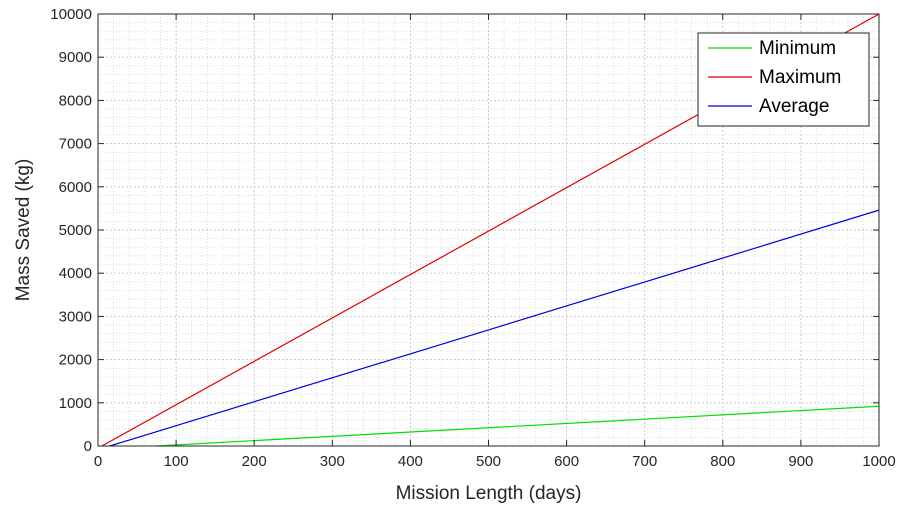  I want to click on x-tick-label: 700, so click(644, 461).